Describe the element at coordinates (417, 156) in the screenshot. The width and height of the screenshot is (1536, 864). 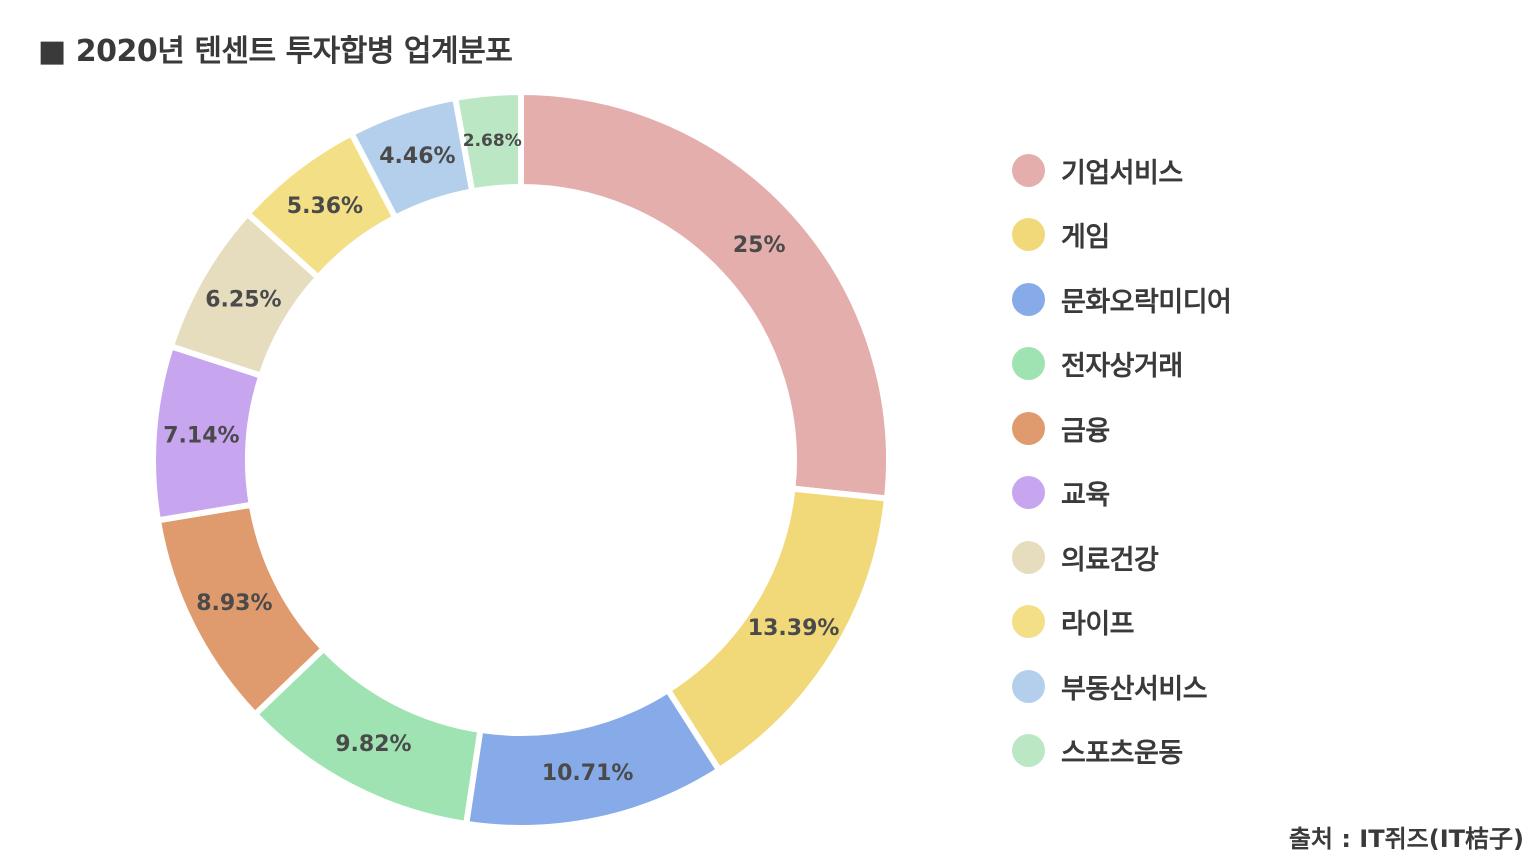
I see `data-label-부동산서비스: 4.46%` at that location.